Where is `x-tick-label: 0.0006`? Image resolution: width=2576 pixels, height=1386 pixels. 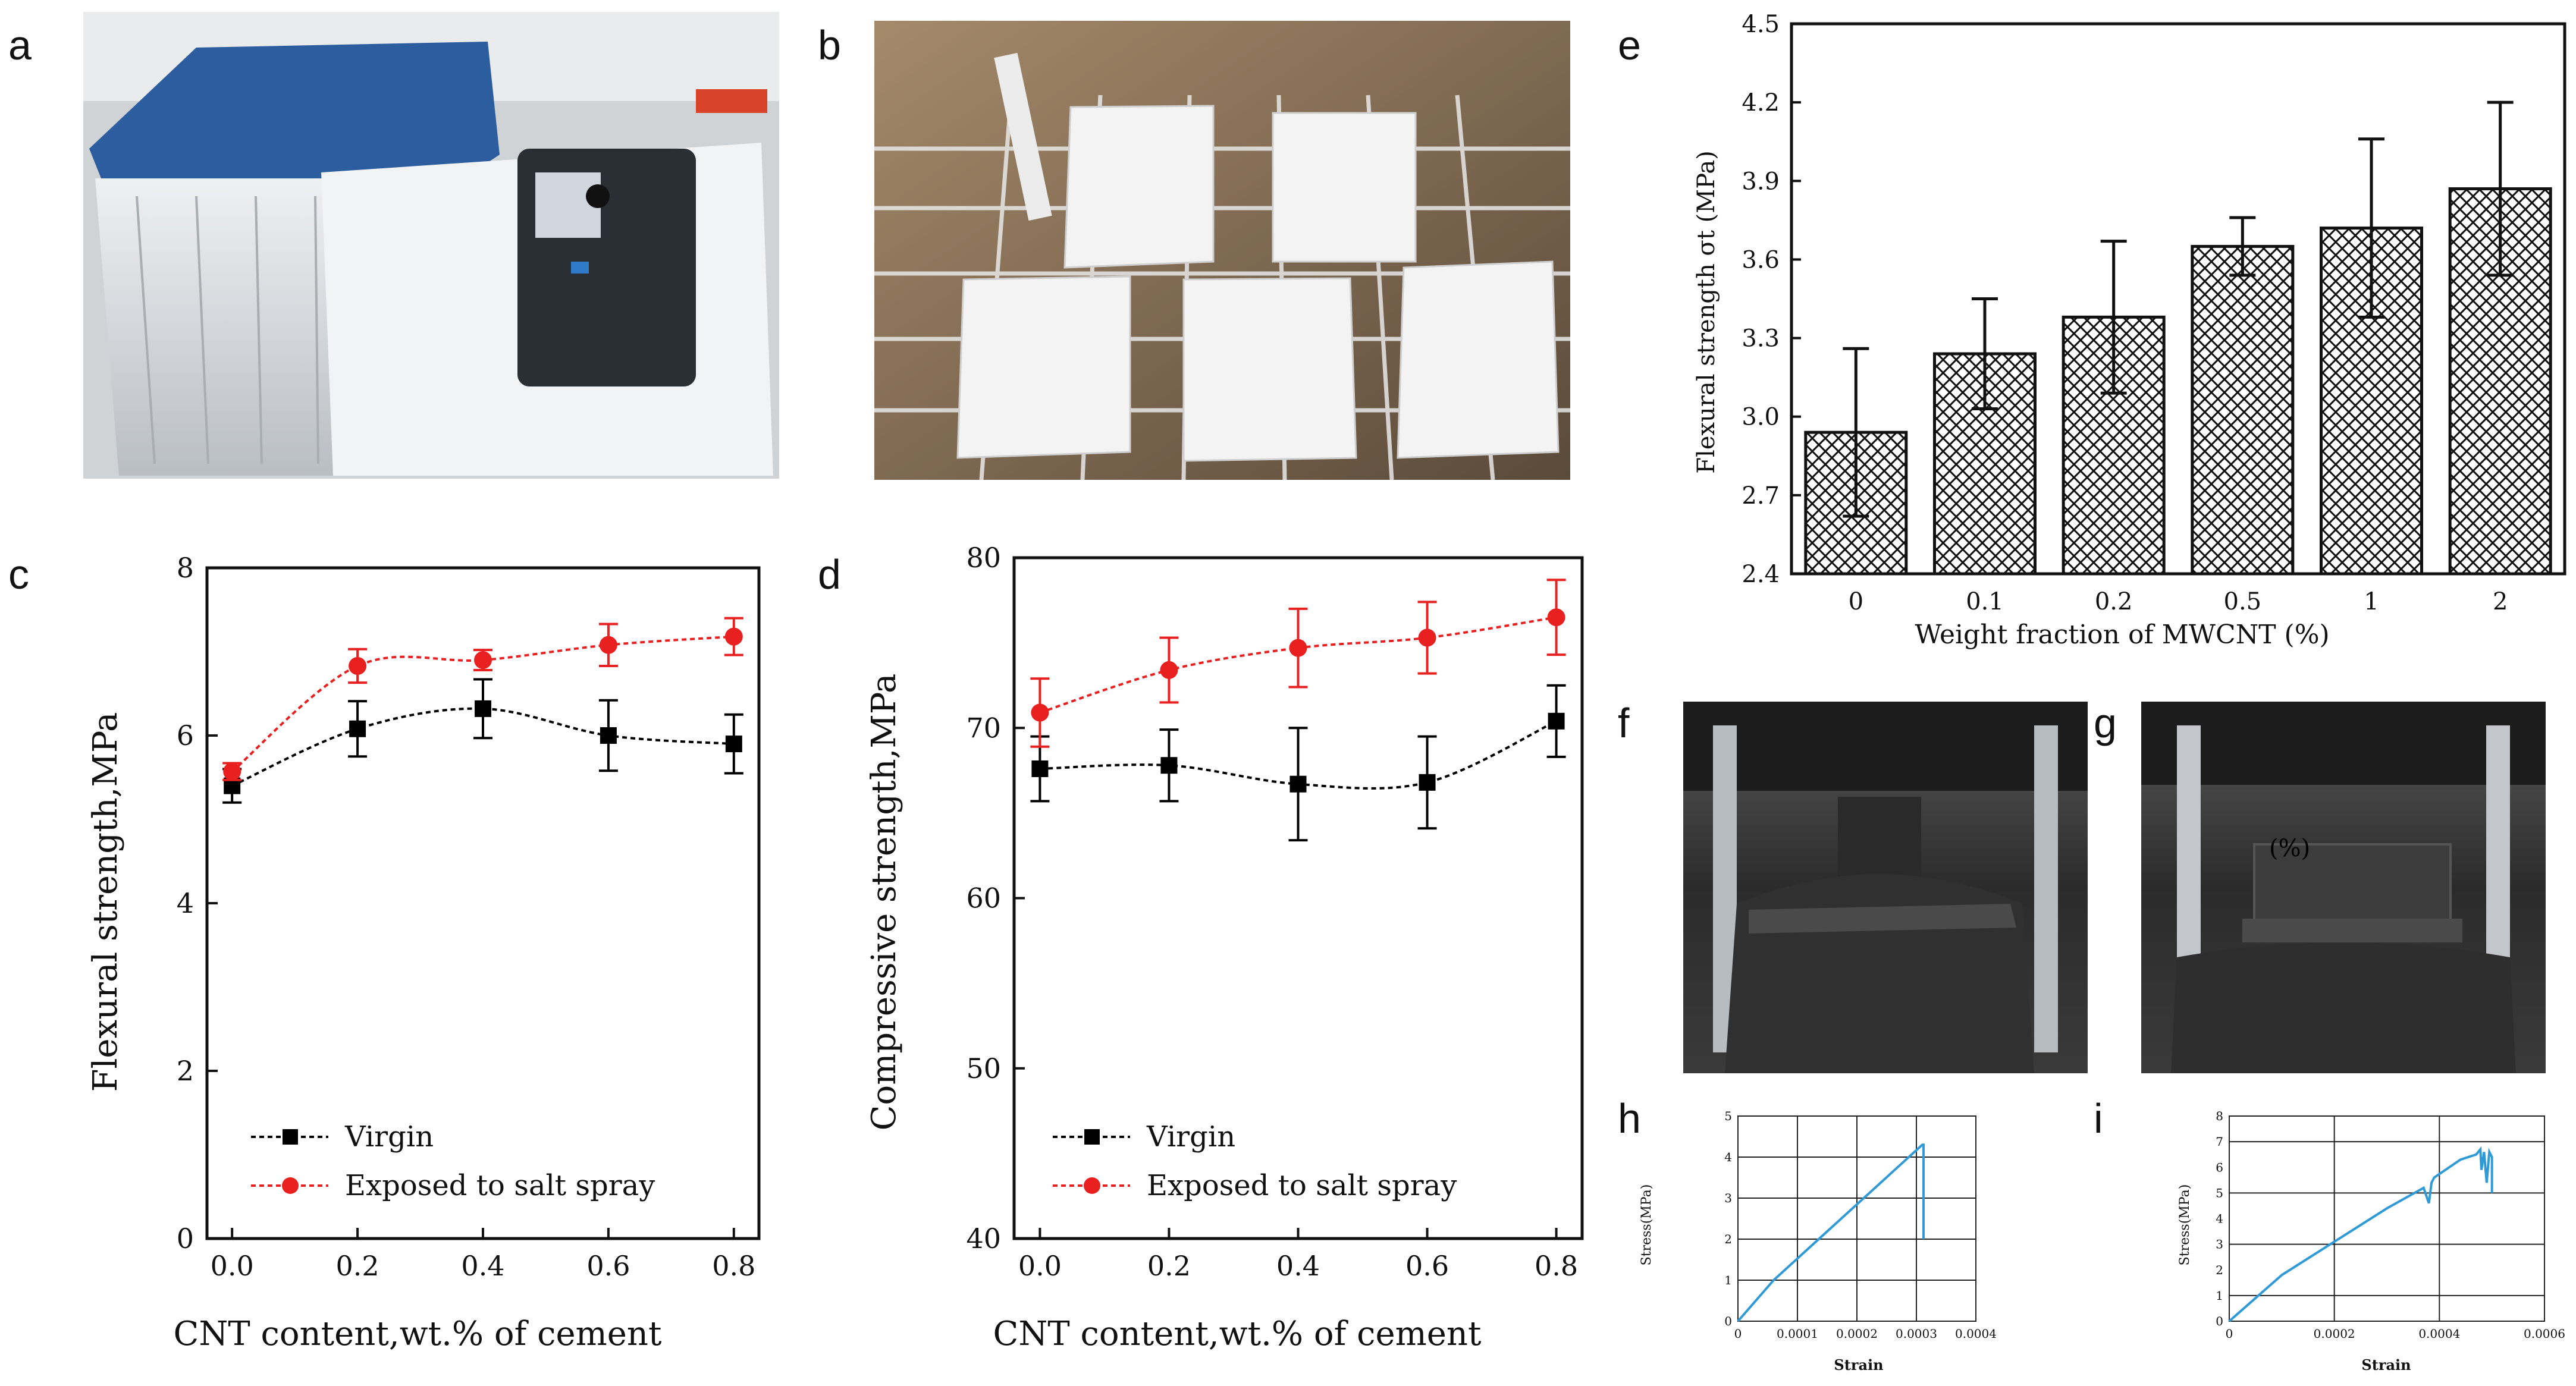 x-tick-label: 0.0006 is located at coordinates (2544, 1334).